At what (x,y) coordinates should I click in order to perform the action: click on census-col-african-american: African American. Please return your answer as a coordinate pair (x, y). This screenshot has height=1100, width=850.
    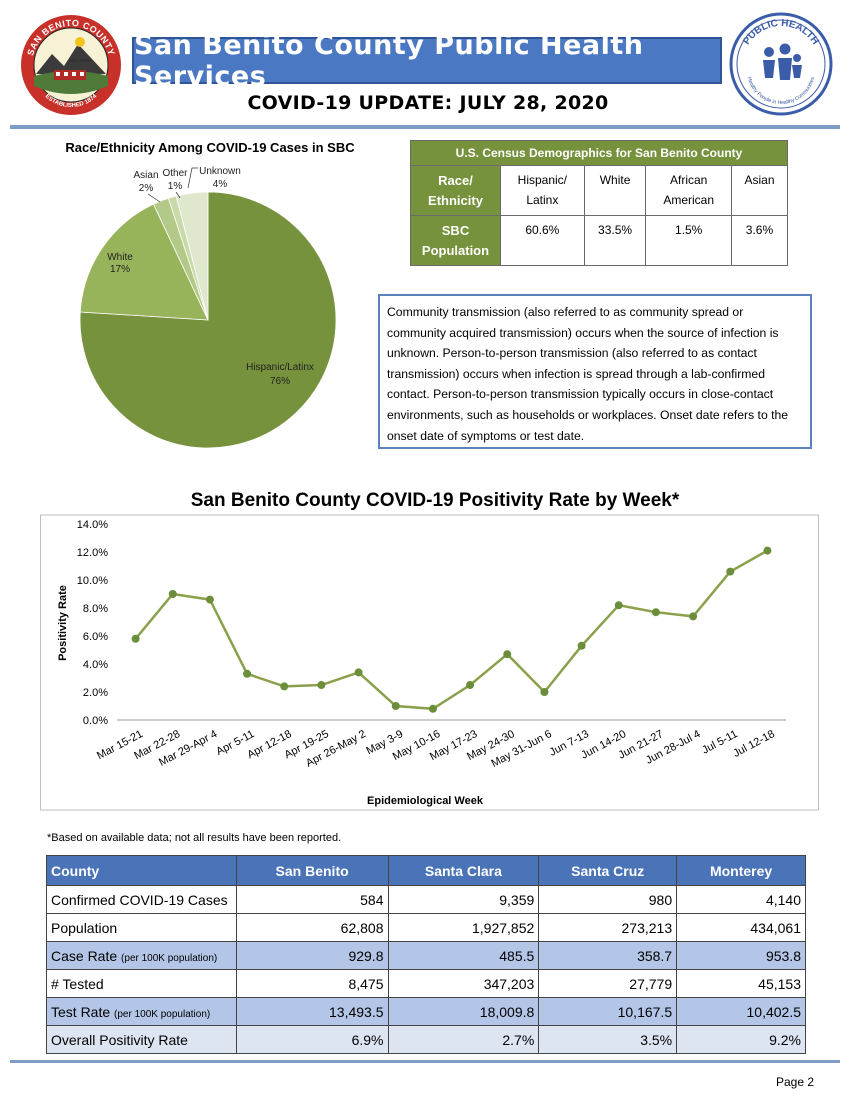
    Looking at the image, I should click on (688, 190).